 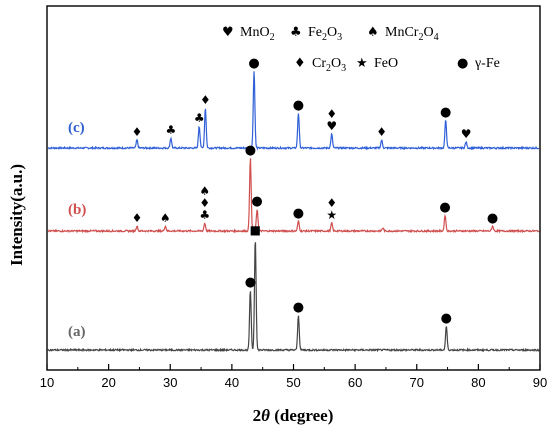 I want to click on x-axis-title: 2θ (degree), so click(x=293, y=415).